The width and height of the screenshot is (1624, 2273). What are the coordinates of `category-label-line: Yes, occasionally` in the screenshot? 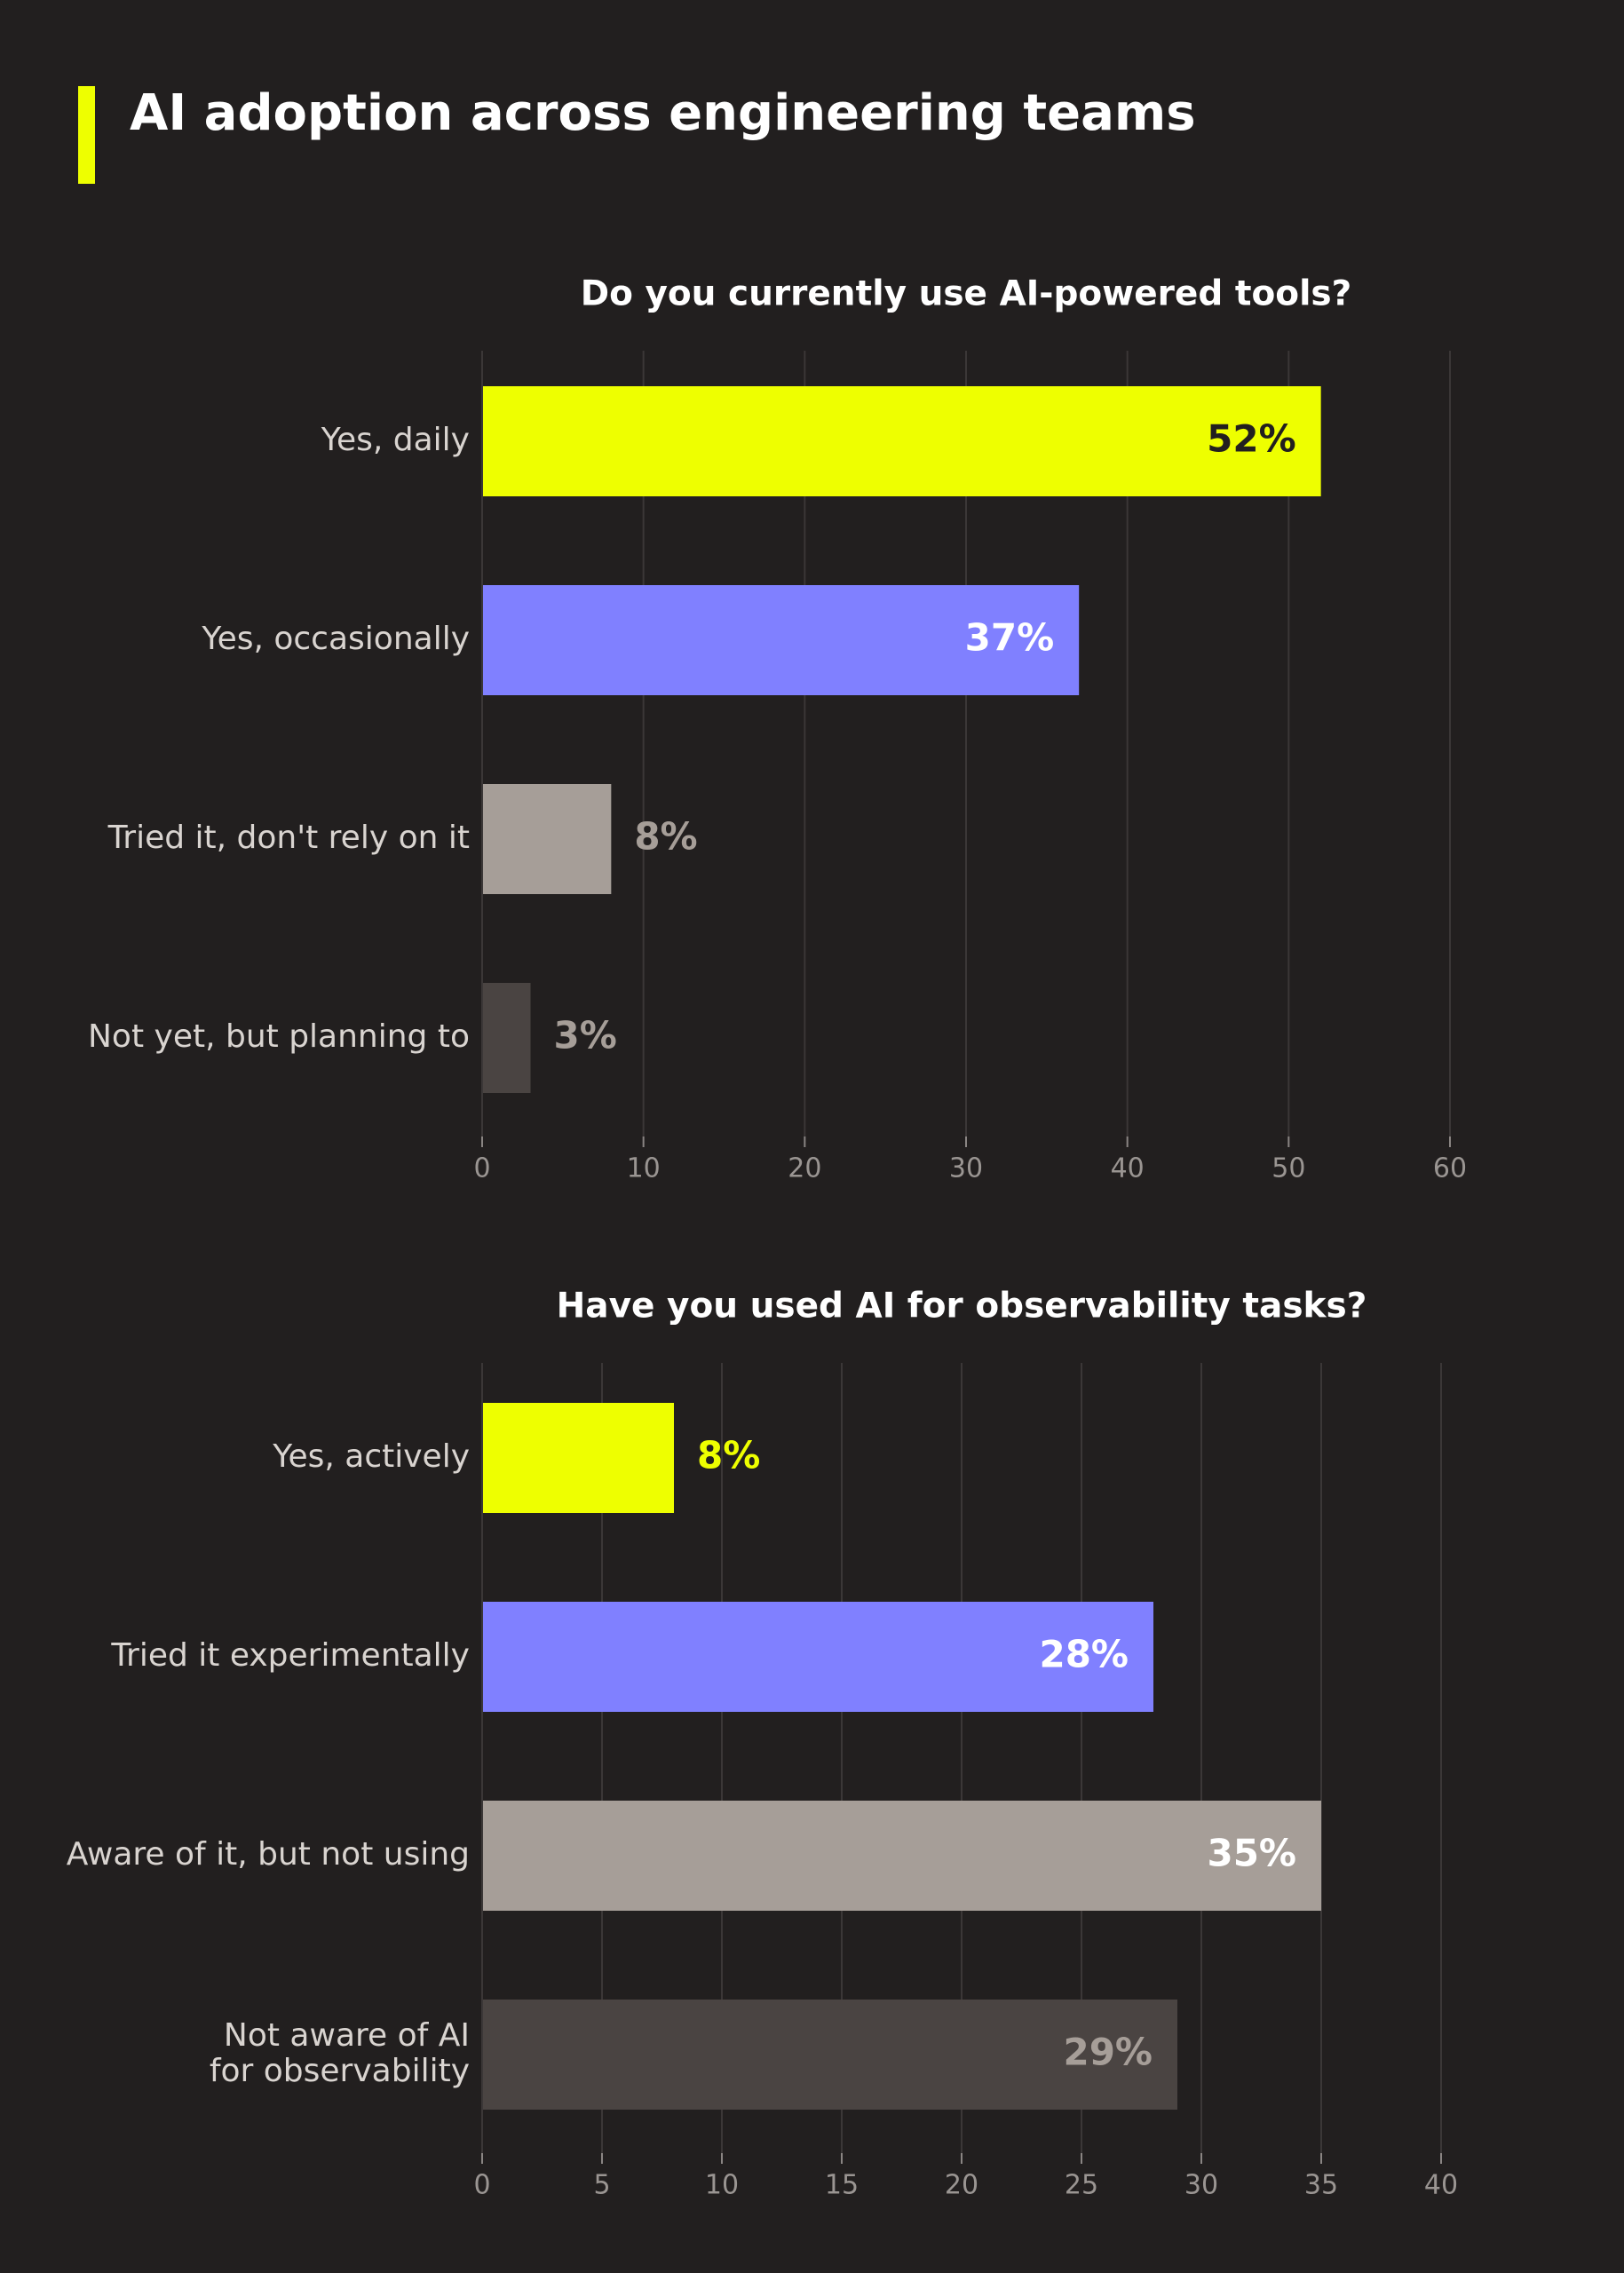 It's located at (335, 639).